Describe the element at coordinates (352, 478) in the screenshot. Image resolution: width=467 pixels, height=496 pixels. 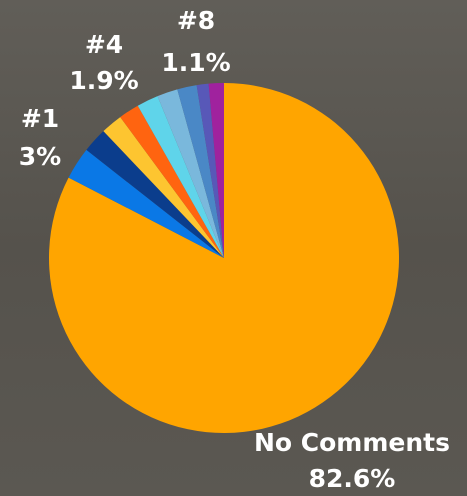
I see `value-label: 82.6%` at that location.